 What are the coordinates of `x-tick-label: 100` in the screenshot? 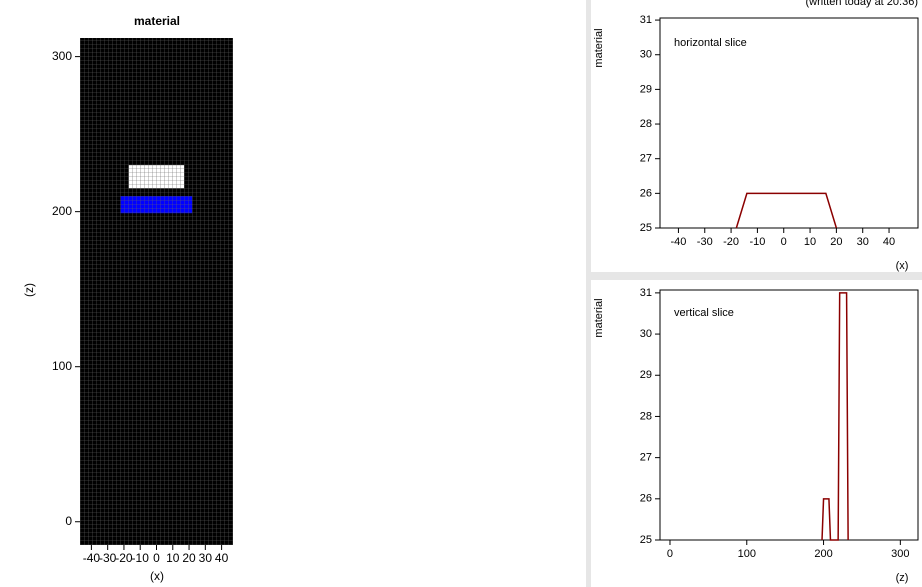 It's located at (747, 554).